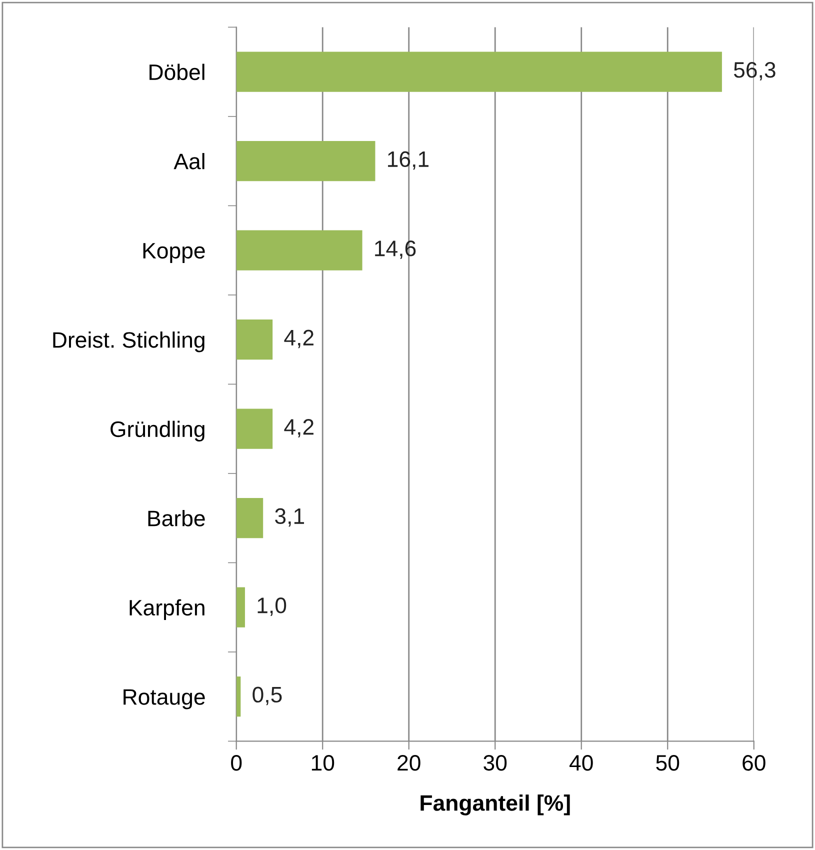 Image resolution: width=815 pixels, height=850 pixels. Describe the element at coordinates (289, 517) in the screenshot. I see `data-label: 3,1` at that location.